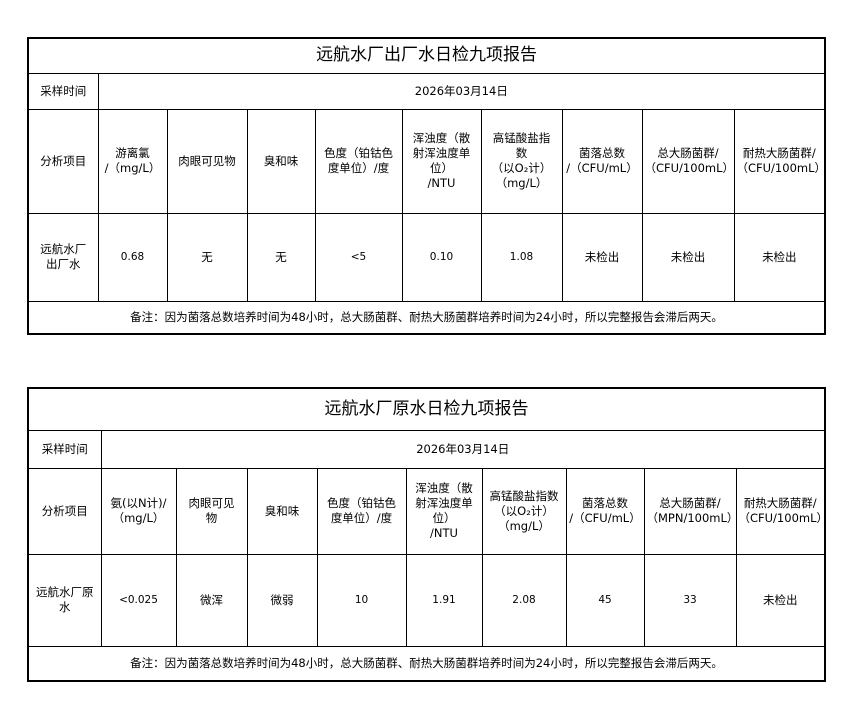 The image size is (853, 720). What do you see at coordinates (521, 257) in the screenshot?
I see `value-cell: 1.08` at bounding box center [521, 257].